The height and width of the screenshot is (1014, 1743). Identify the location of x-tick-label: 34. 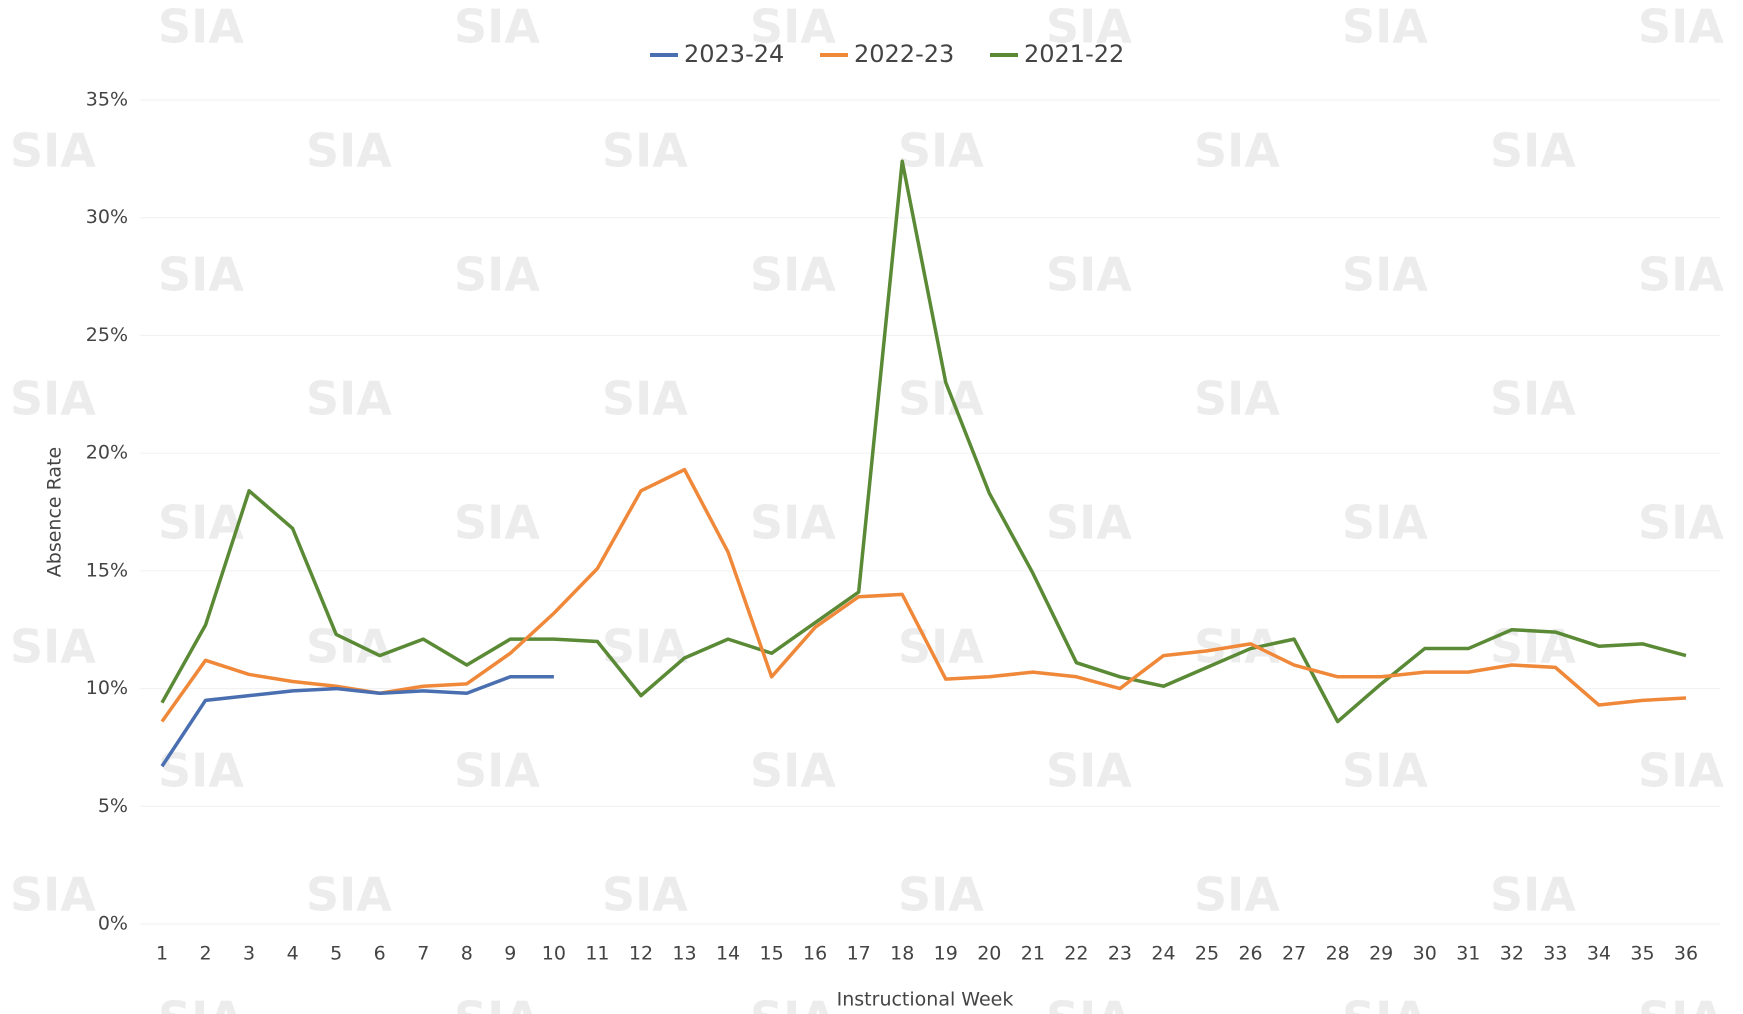
(1599, 954).